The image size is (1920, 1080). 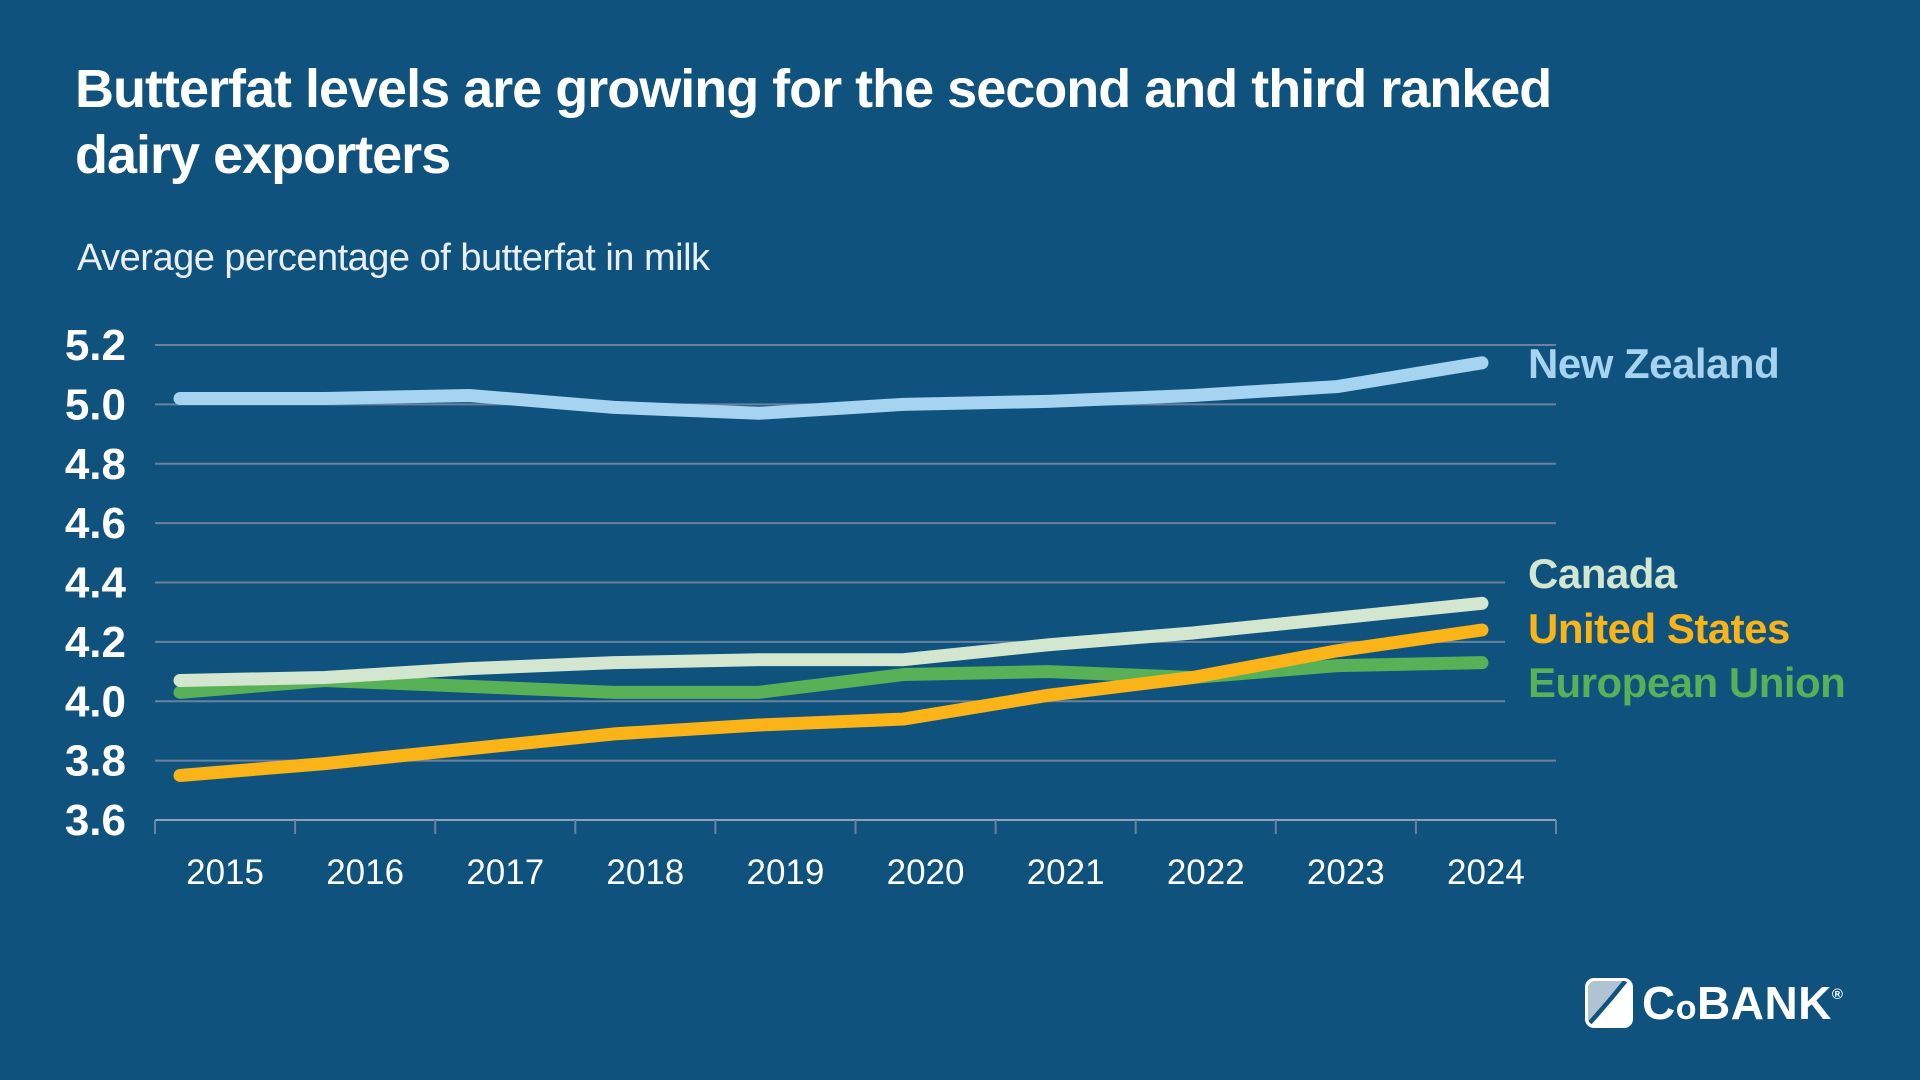 I want to click on legend-label-canada: Canada, so click(x=1603, y=573).